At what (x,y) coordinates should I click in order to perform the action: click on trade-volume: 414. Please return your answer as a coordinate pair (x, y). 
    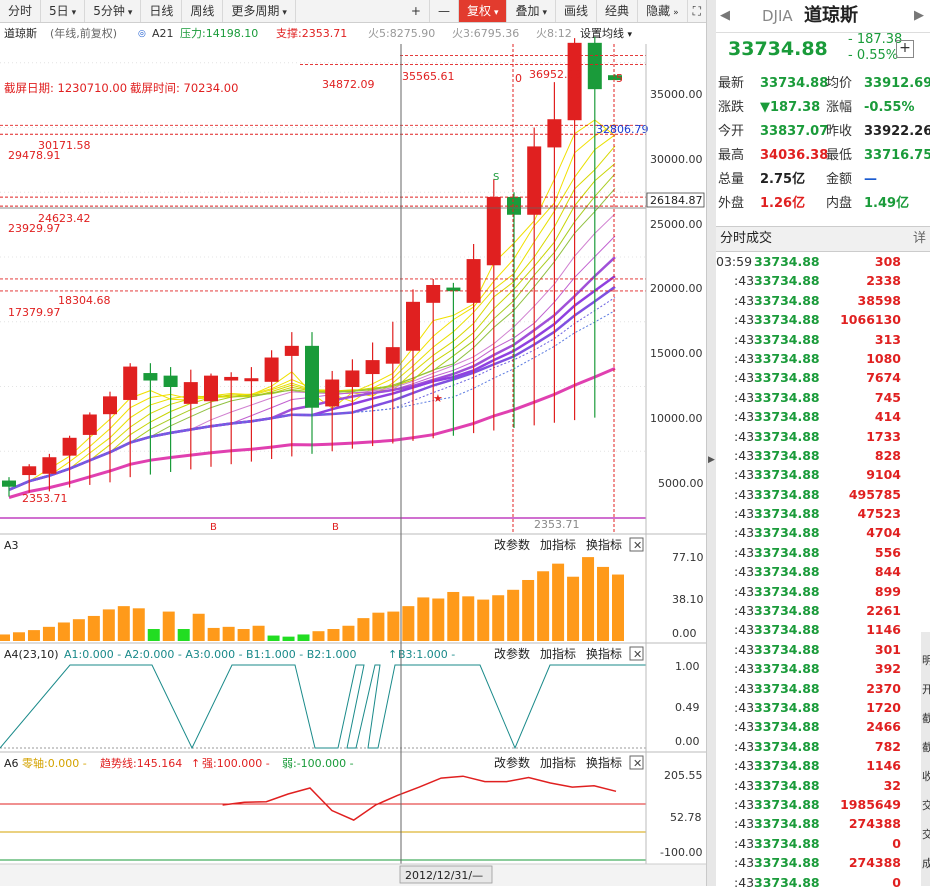
    Looking at the image, I should click on (887, 417).